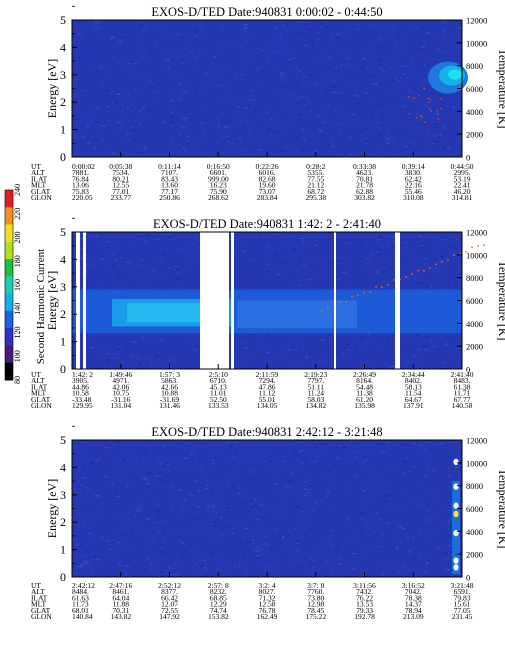 The height and width of the screenshot is (649, 505). I want to click on ephemeris-value: 2:5:10, so click(218, 374).